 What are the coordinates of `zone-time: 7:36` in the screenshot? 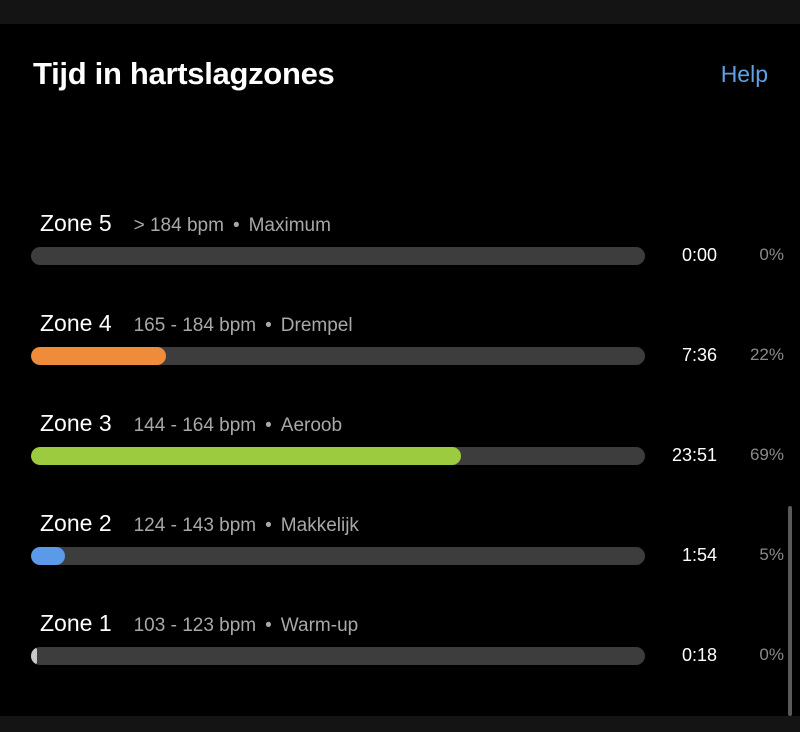 It's located at (699, 355).